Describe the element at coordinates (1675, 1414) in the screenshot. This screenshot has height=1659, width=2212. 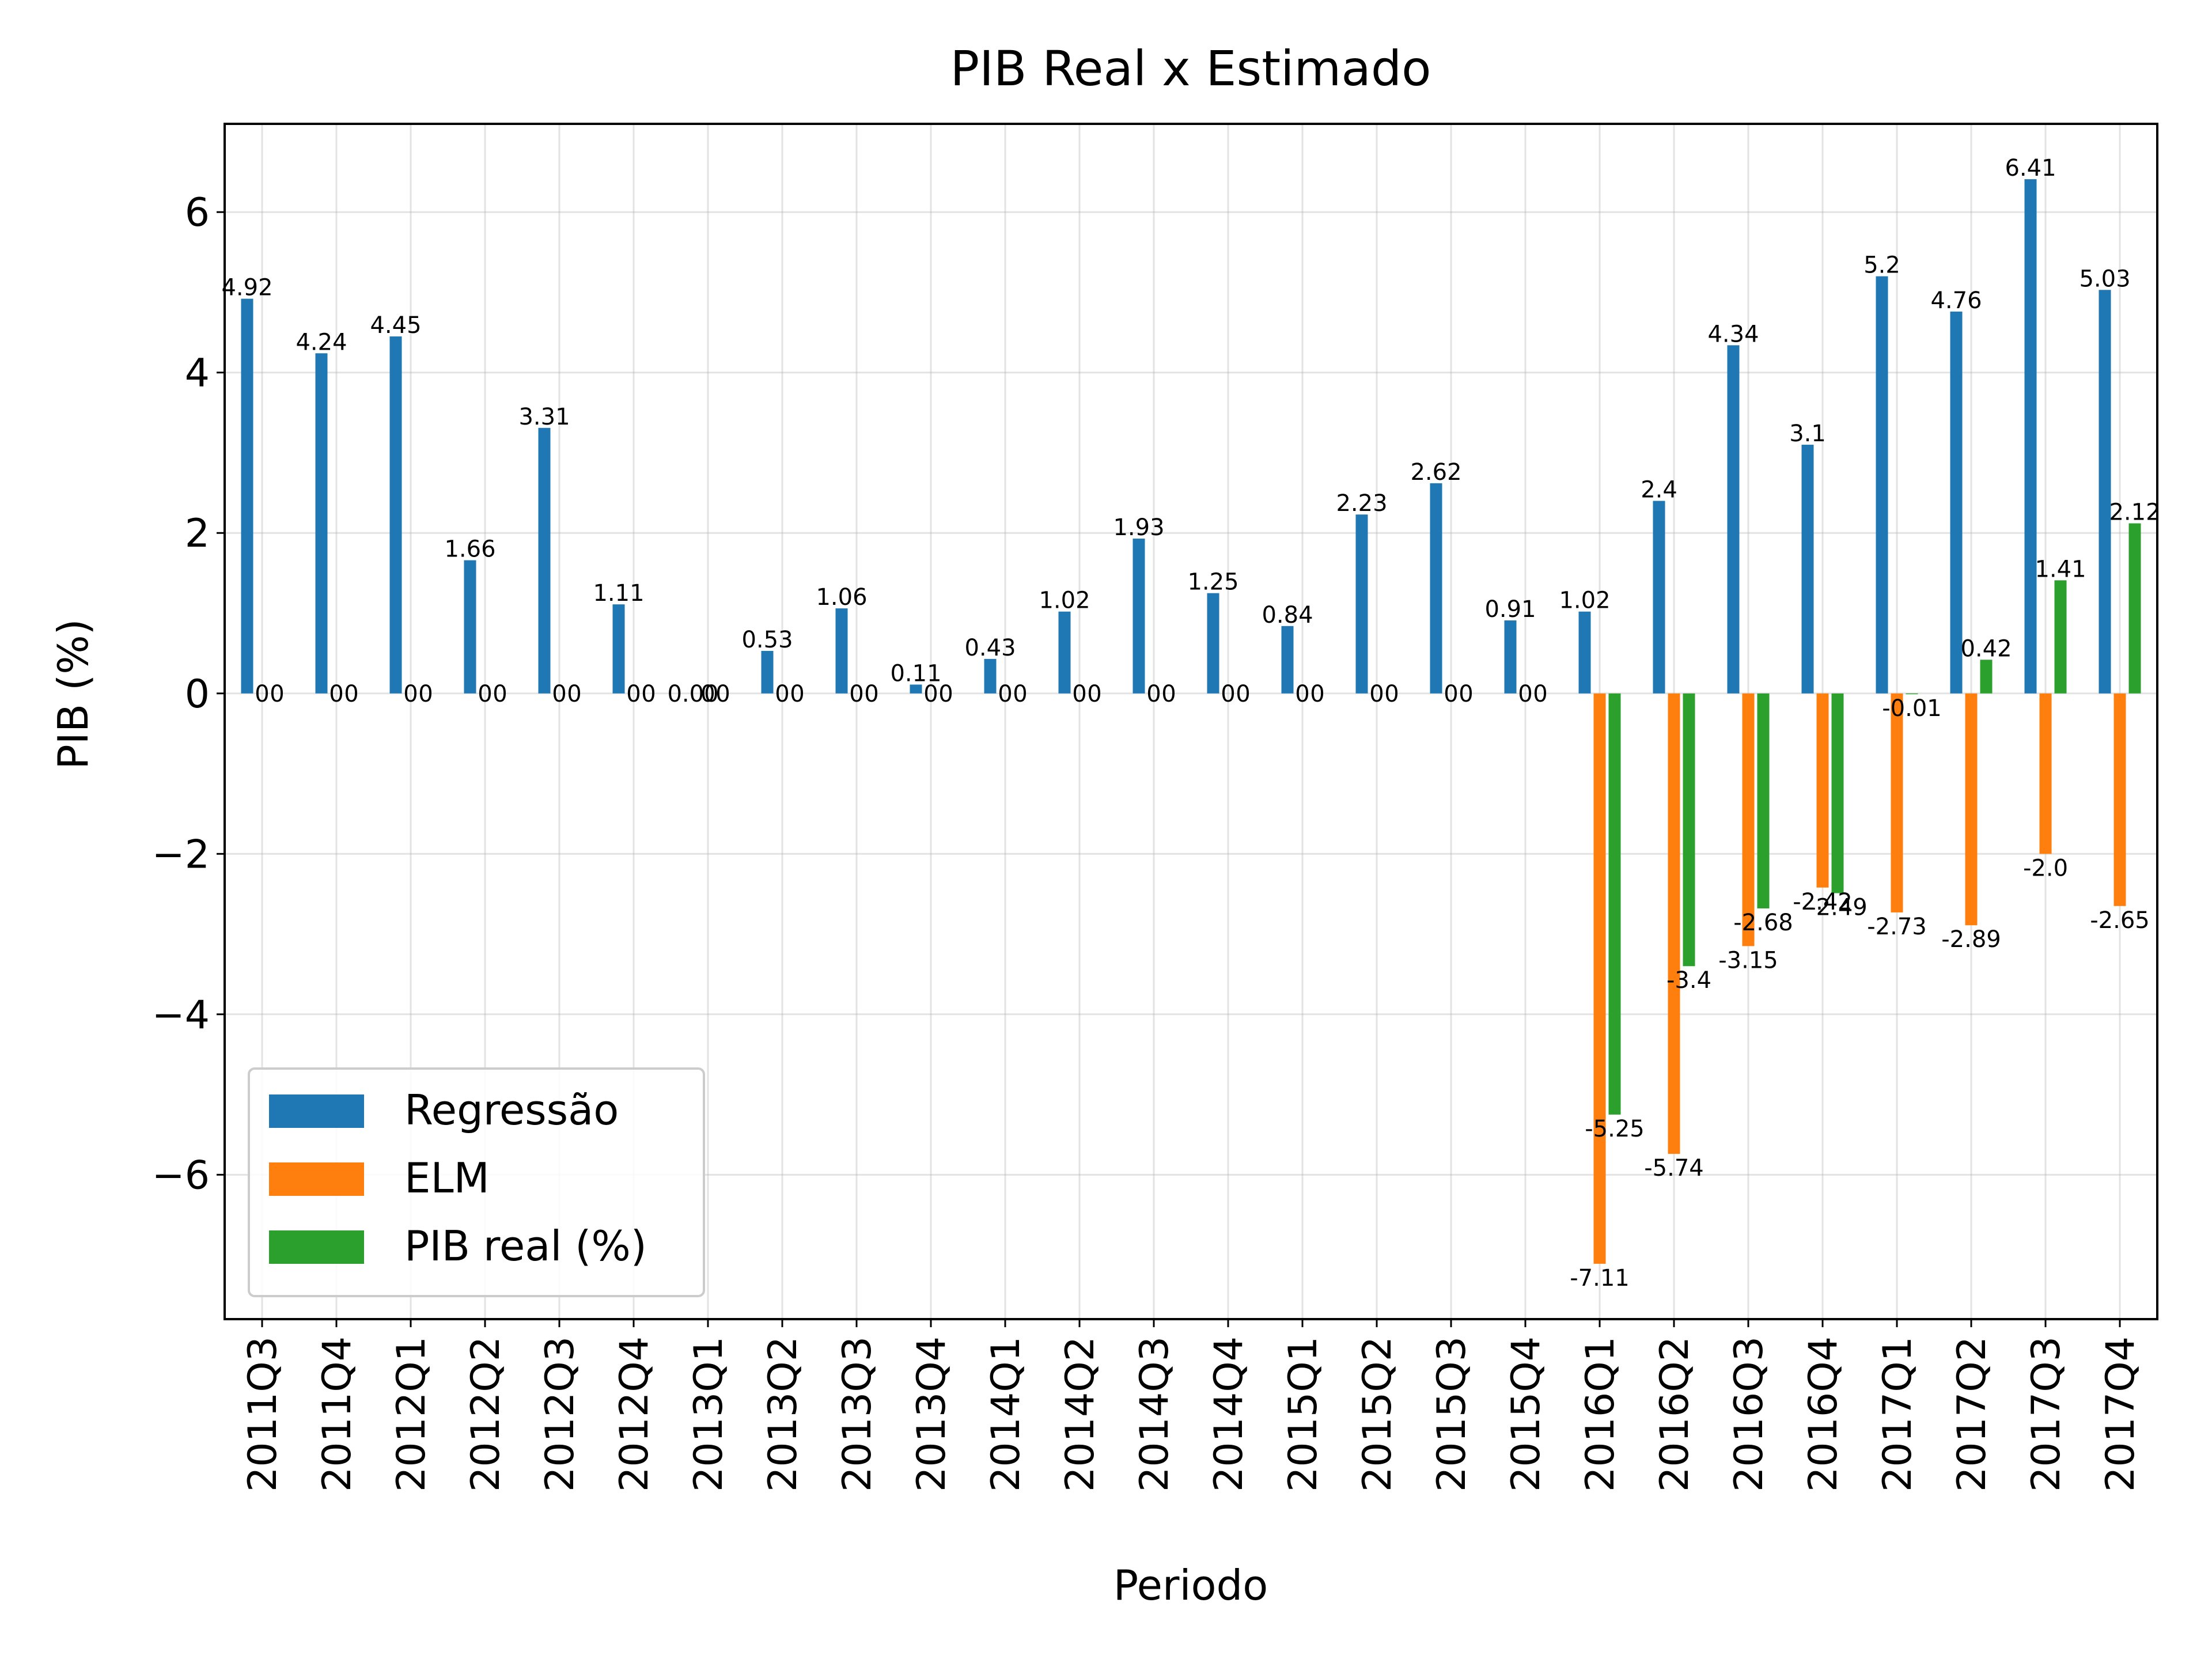
I see `x-tick-label: 2016Q2` at that location.